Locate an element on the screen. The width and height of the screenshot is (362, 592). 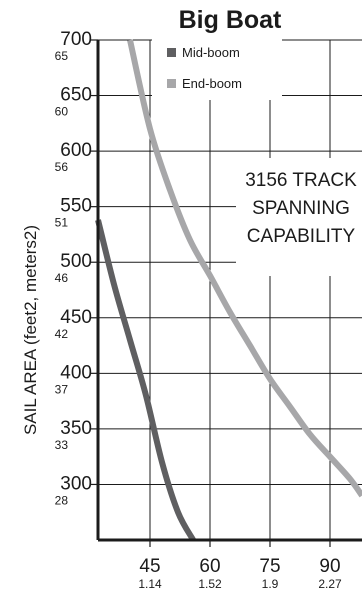
y-tick-label: 350 is located at coordinates (76, 428).